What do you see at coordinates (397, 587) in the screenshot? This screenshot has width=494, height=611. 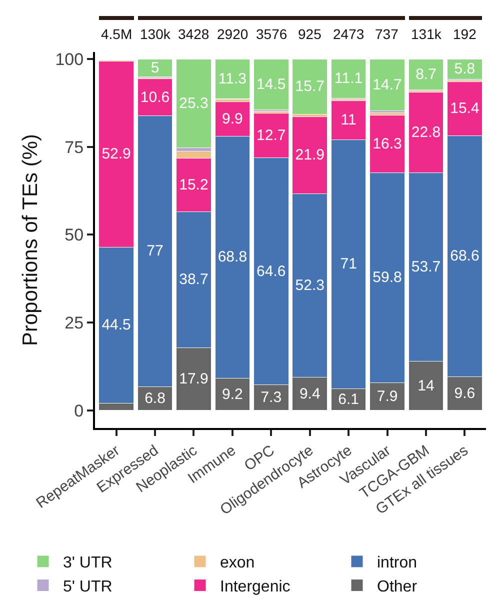 I see `legend-label: Other` at bounding box center [397, 587].